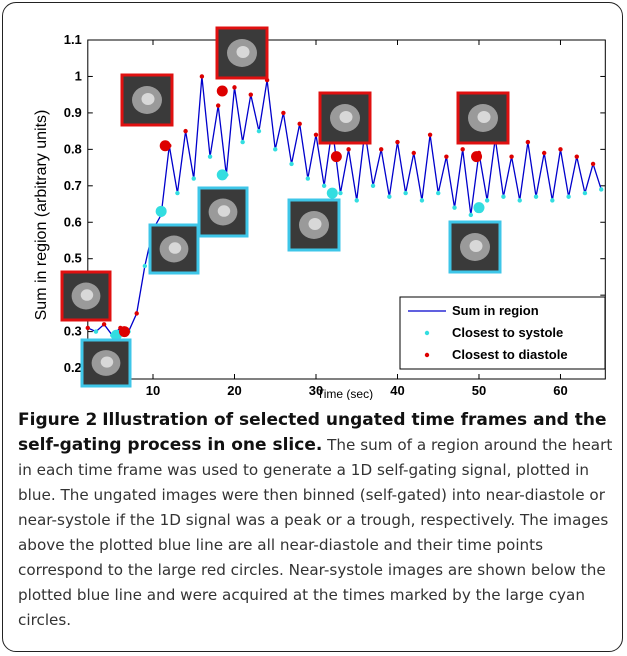  I want to click on caption-label: Figure 2, so click(58, 420).